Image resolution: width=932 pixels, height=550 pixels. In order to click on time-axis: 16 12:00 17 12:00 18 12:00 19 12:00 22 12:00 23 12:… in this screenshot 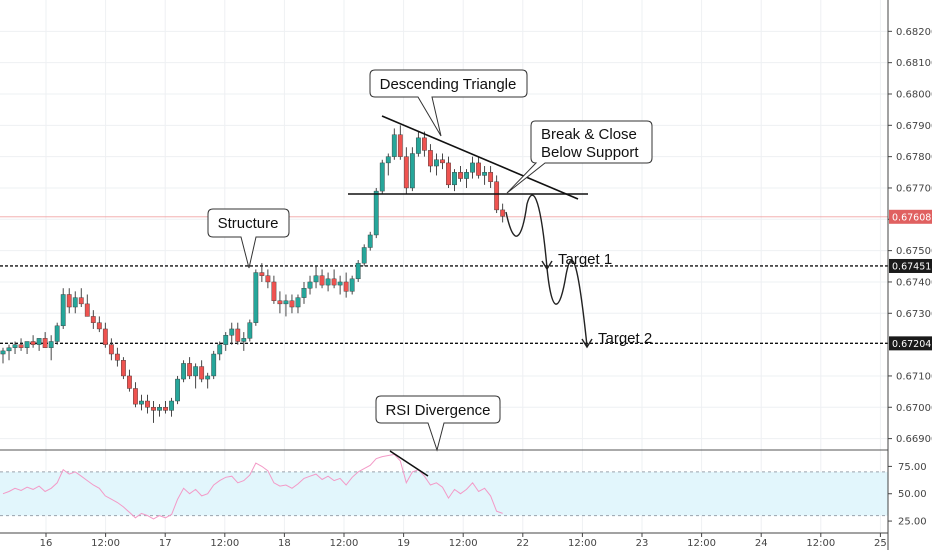, I will do `click(444, 540)`.